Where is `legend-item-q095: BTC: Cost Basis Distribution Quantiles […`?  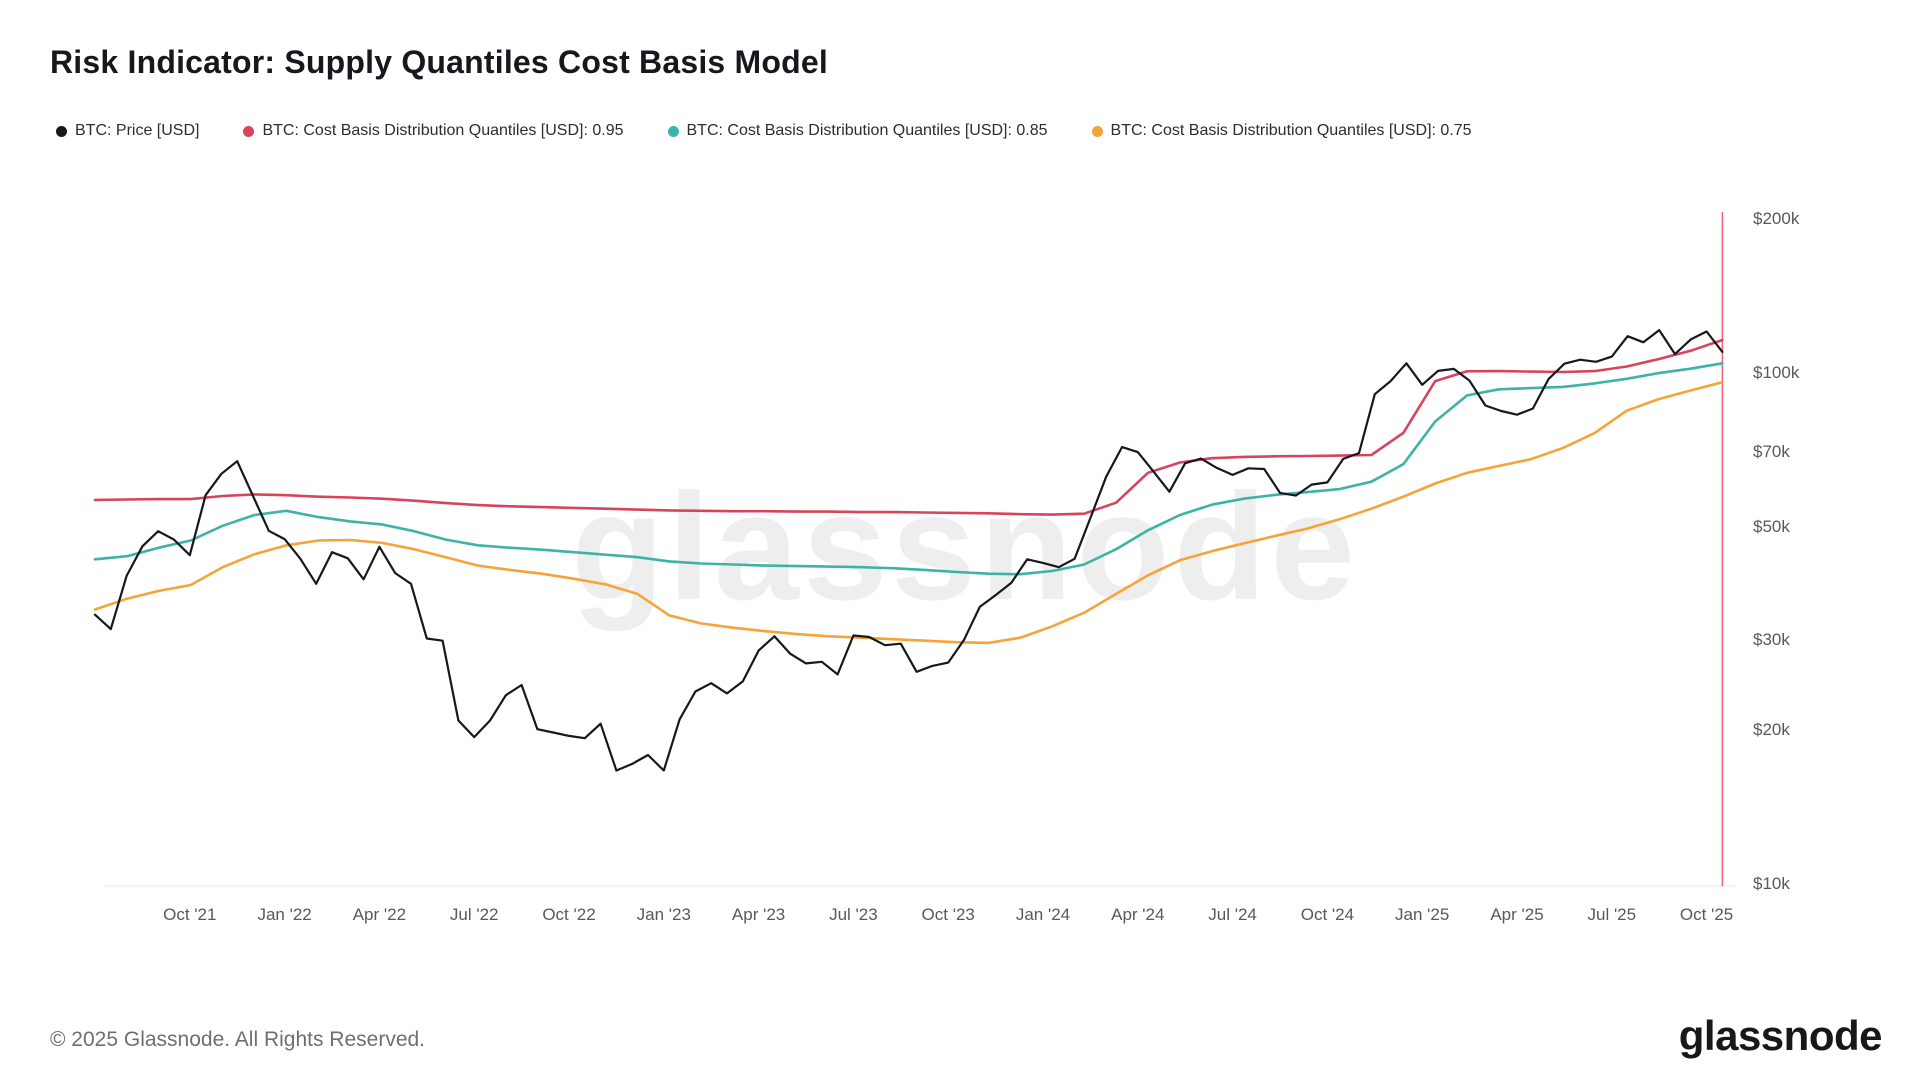 legend-item-q095: BTC: Cost Basis Distribution Quantiles [… is located at coordinates (433, 131).